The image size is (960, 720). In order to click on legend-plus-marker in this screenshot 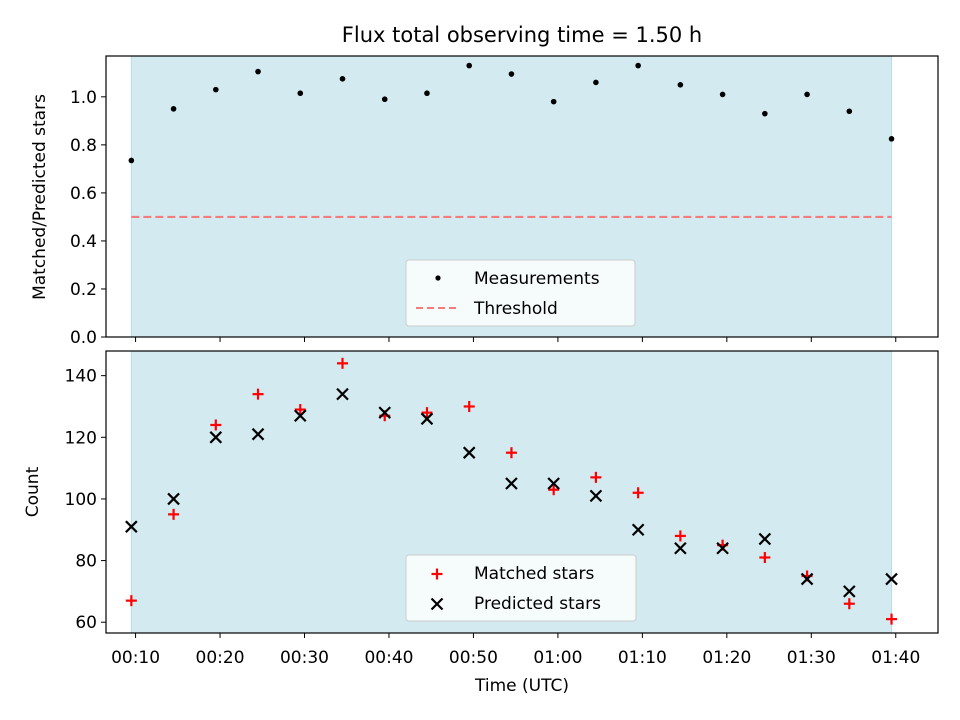, I will do `click(437, 574)`.